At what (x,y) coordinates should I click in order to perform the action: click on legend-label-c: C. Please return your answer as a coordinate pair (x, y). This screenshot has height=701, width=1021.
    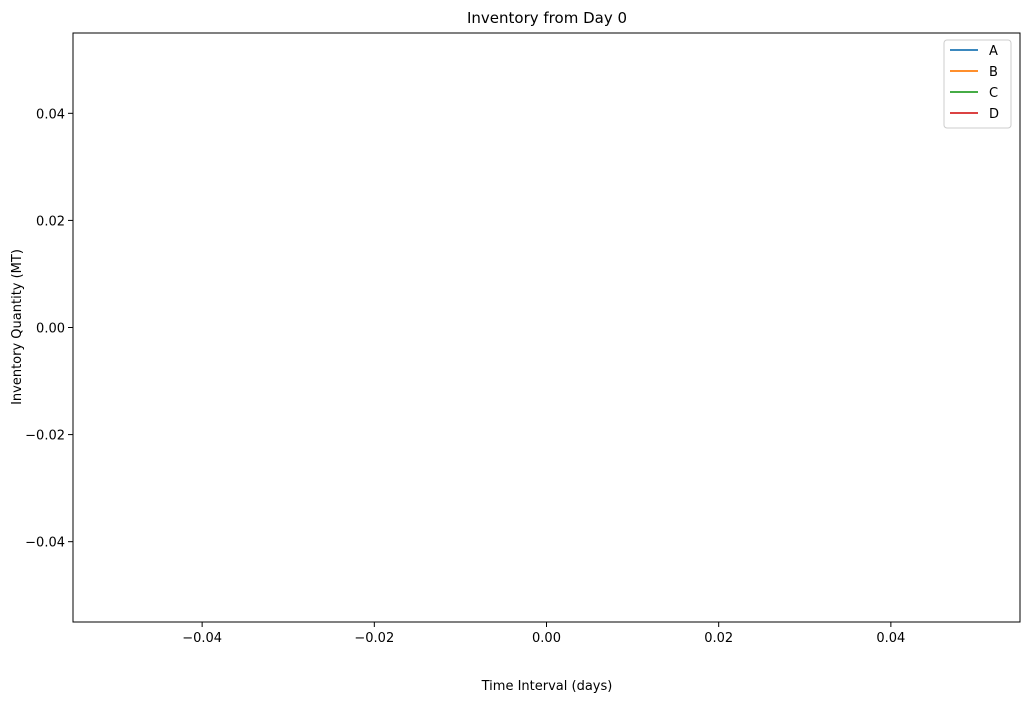
    Looking at the image, I should click on (993, 93).